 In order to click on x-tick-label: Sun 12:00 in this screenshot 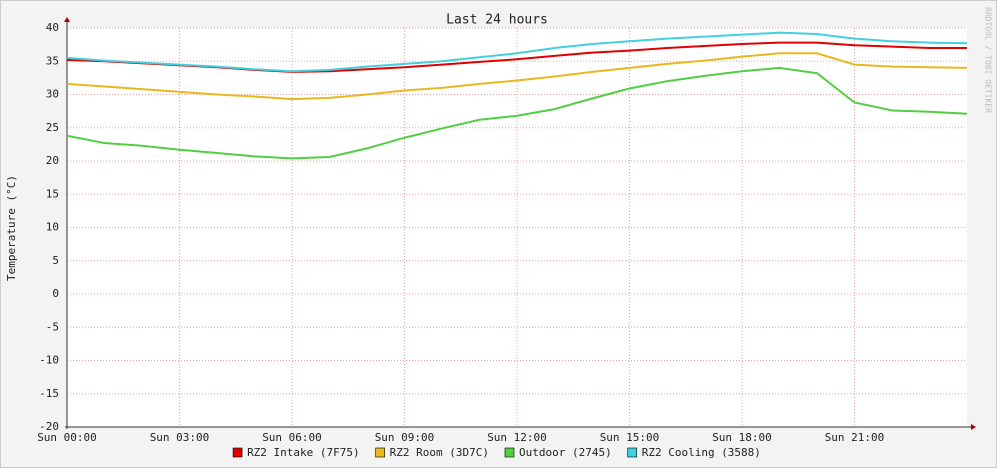, I will do `click(517, 437)`.